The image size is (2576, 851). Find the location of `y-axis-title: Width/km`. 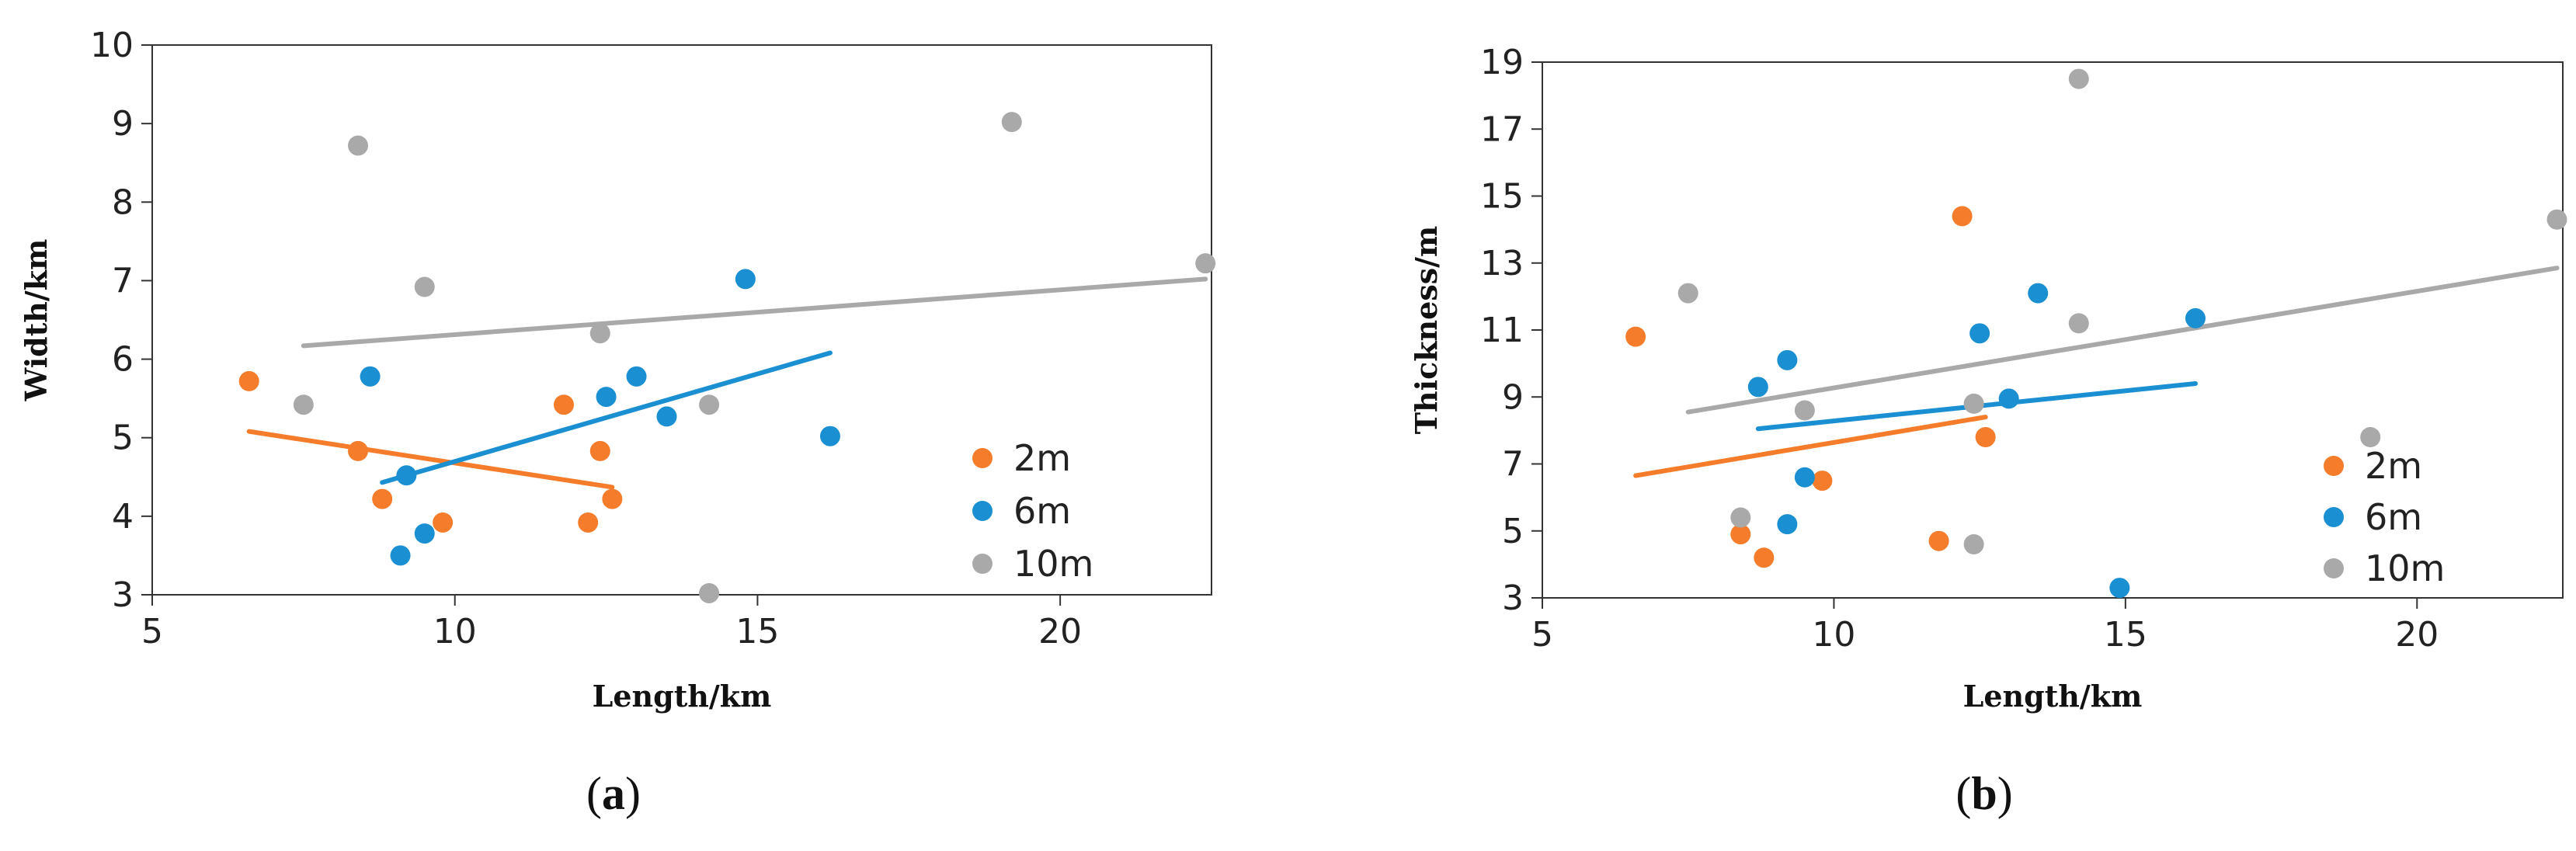

y-axis-title: Width/km is located at coordinates (36, 320).